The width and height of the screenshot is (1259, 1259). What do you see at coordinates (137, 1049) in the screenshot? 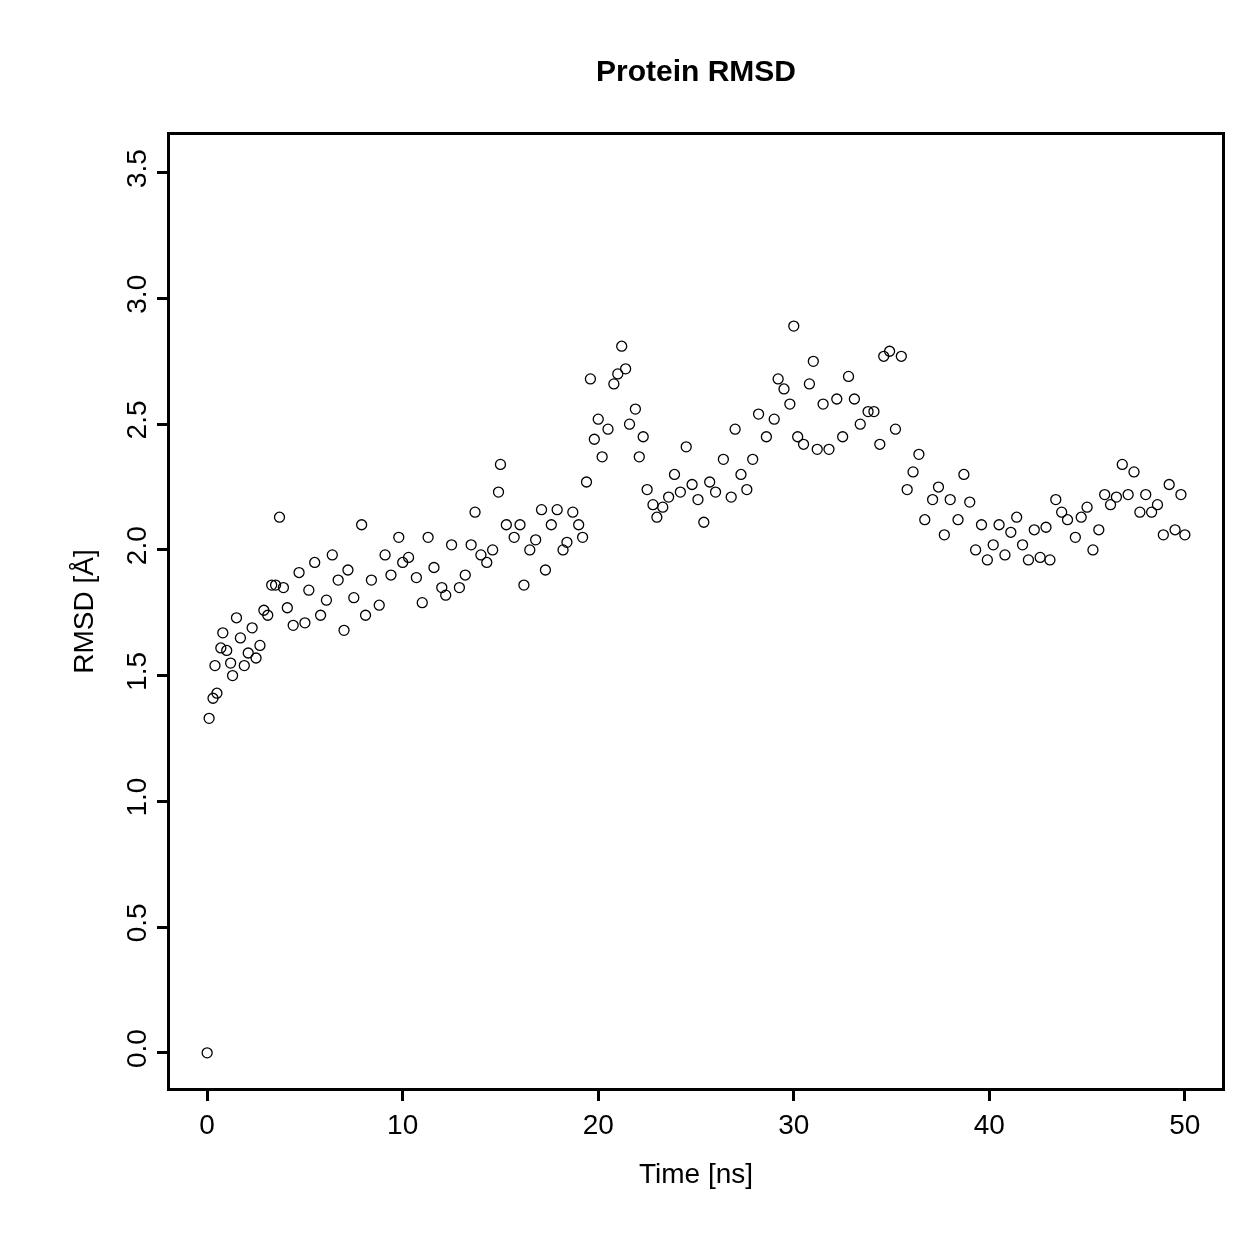
I see `y-tick-label: 0.0` at bounding box center [137, 1049].